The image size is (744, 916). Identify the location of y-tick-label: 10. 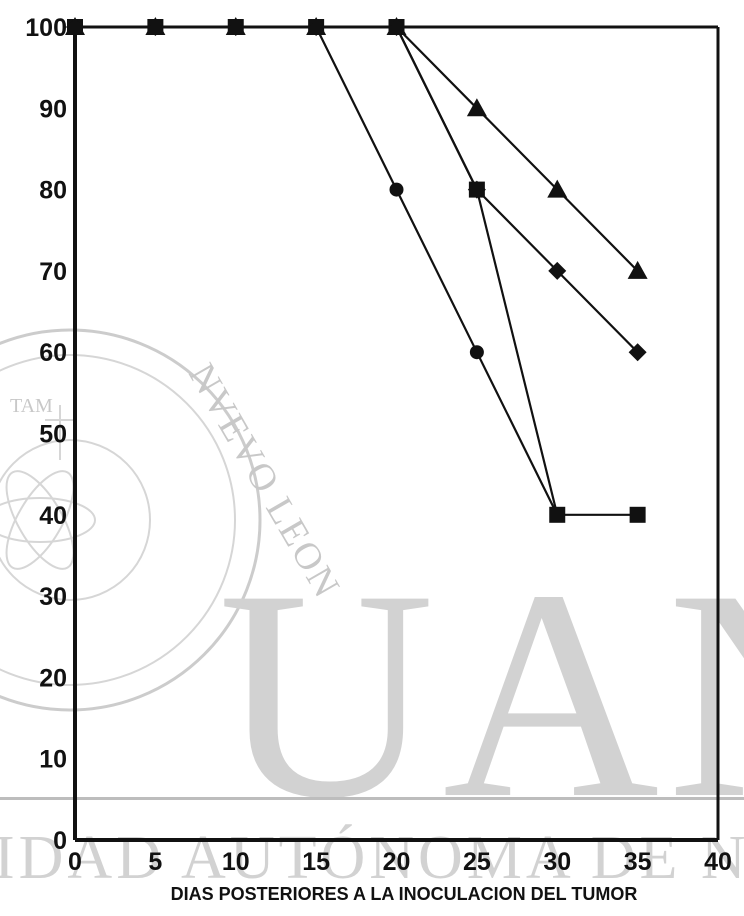
(53, 760).